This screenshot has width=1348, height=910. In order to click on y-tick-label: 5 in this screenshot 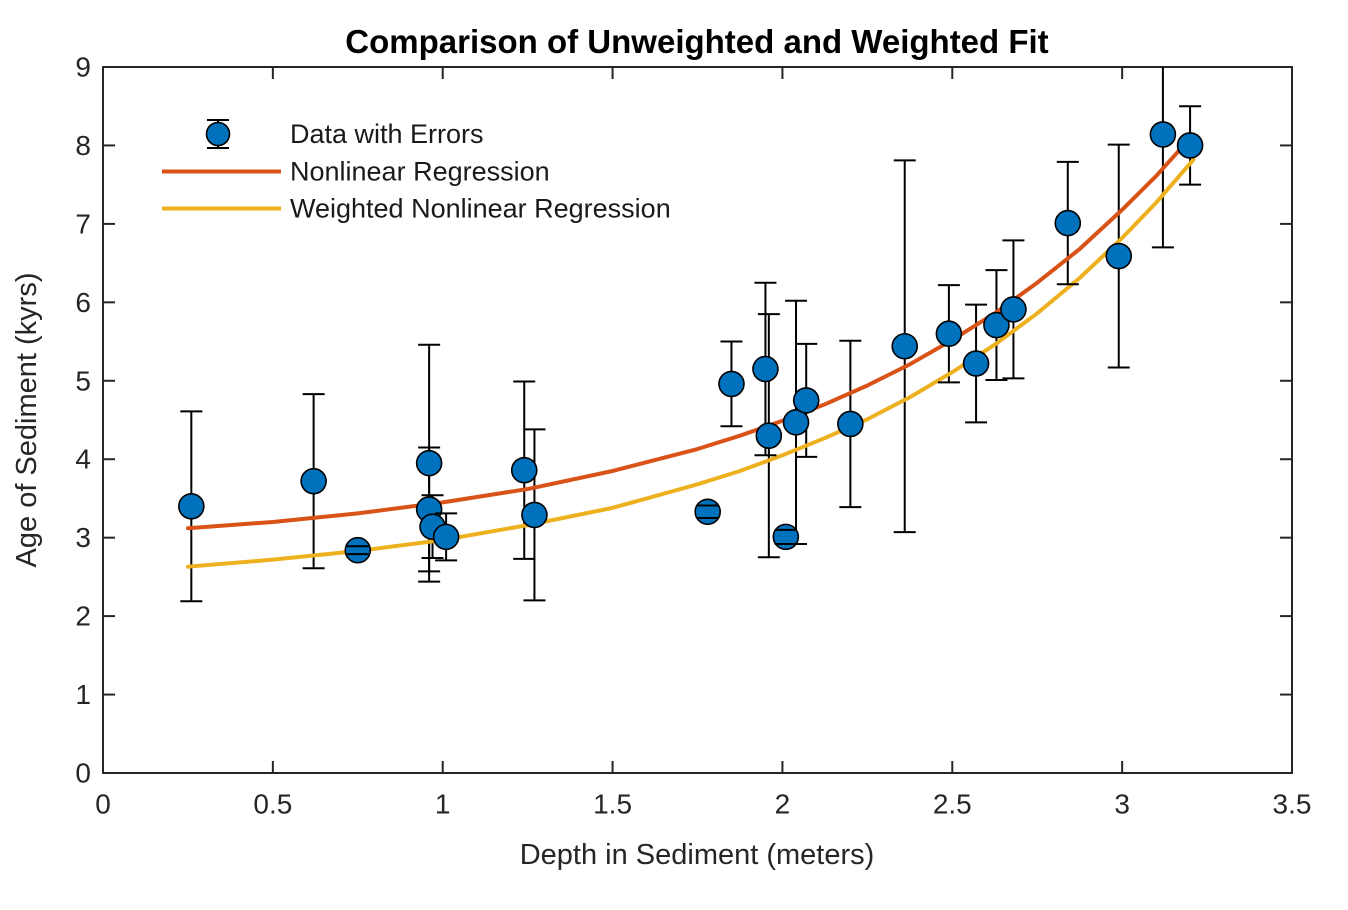, I will do `click(83, 380)`.